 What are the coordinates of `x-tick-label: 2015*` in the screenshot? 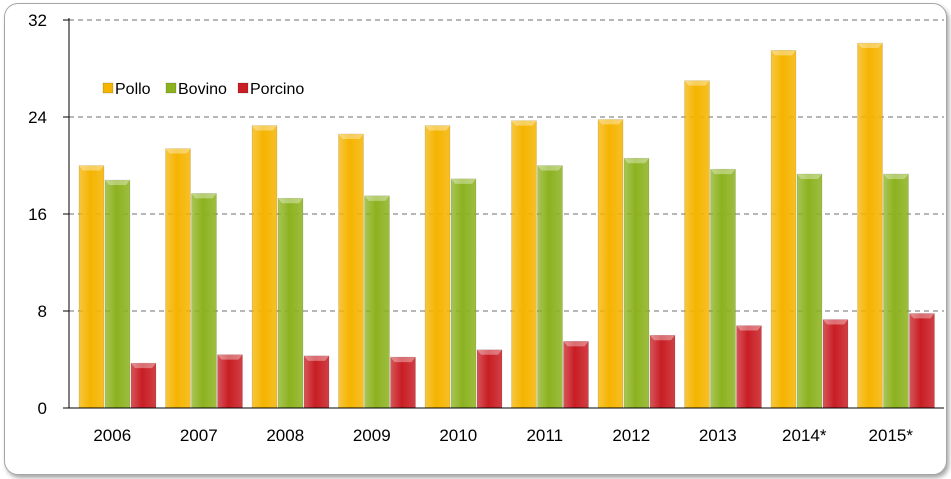 It's located at (891, 435).